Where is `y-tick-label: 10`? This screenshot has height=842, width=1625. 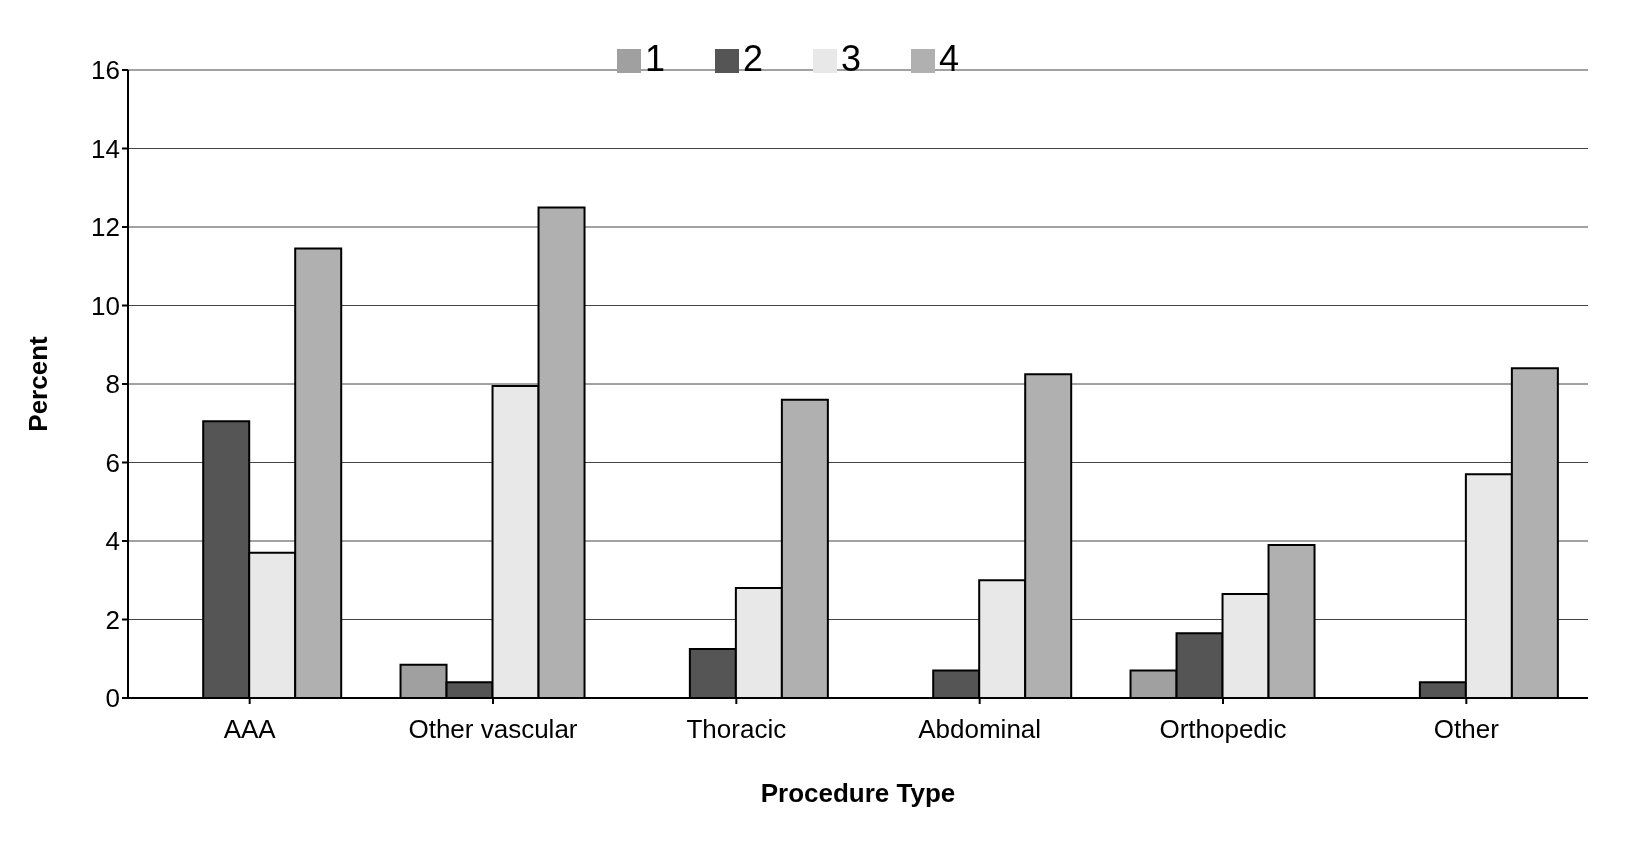 y-tick-label: 10 is located at coordinates (105, 305).